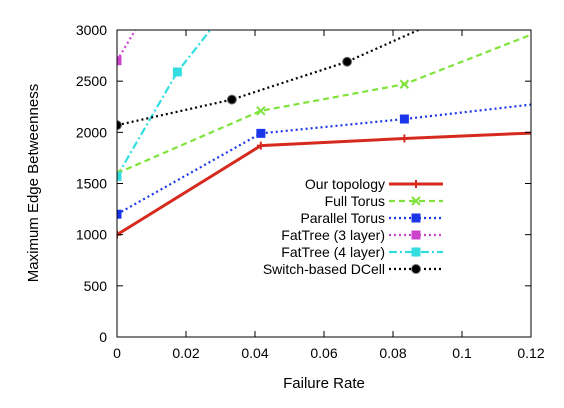 This screenshot has height=408, width=564. I want to click on legend-label-3: FatTree (3 layer), so click(333, 235).